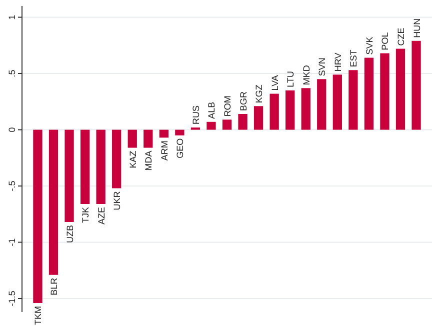 The height and width of the screenshot is (326, 448). I want to click on x-tick-label: GEO, so click(180, 148).